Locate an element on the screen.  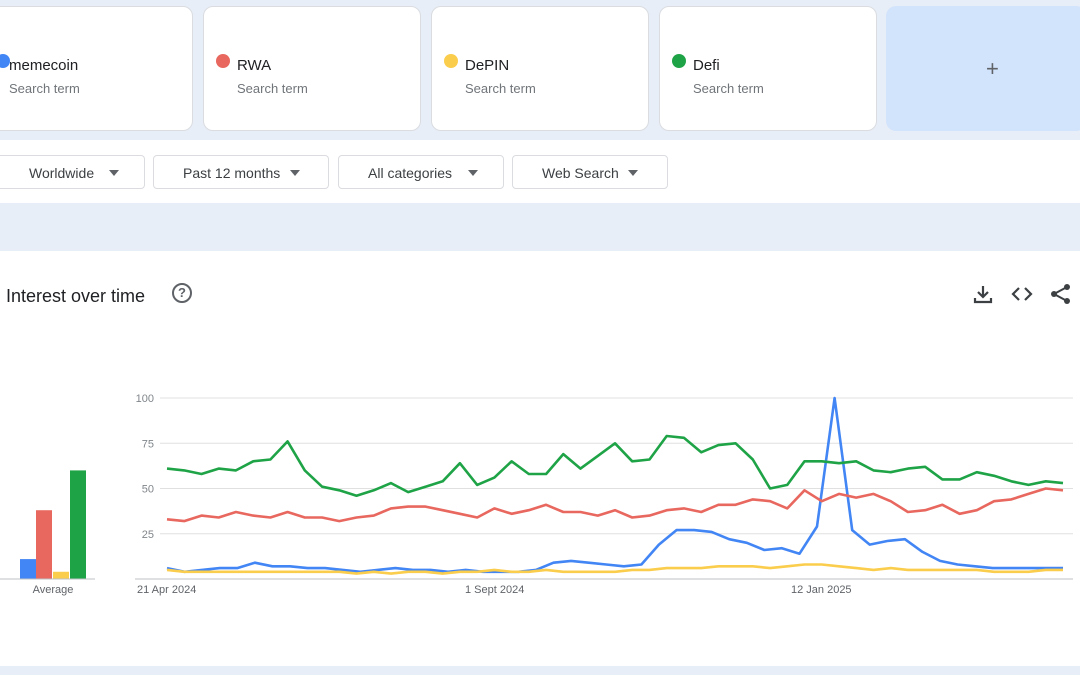
add-comparison-button: + is located at coordinates (983, 68).